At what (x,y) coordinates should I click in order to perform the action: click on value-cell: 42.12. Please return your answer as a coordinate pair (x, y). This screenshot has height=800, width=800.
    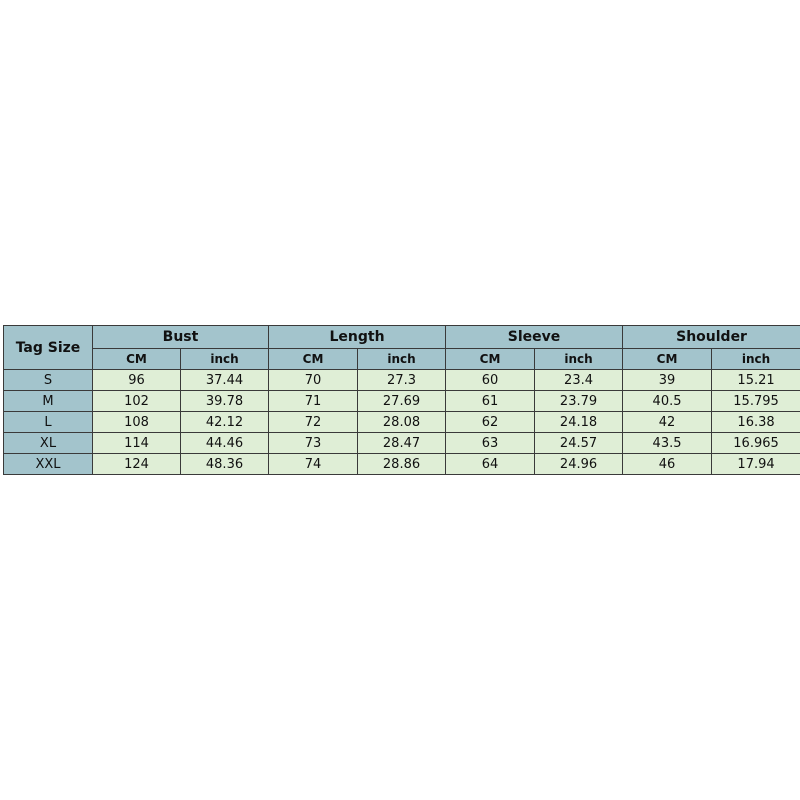
    Looking at the image, I should click on (224, 422).